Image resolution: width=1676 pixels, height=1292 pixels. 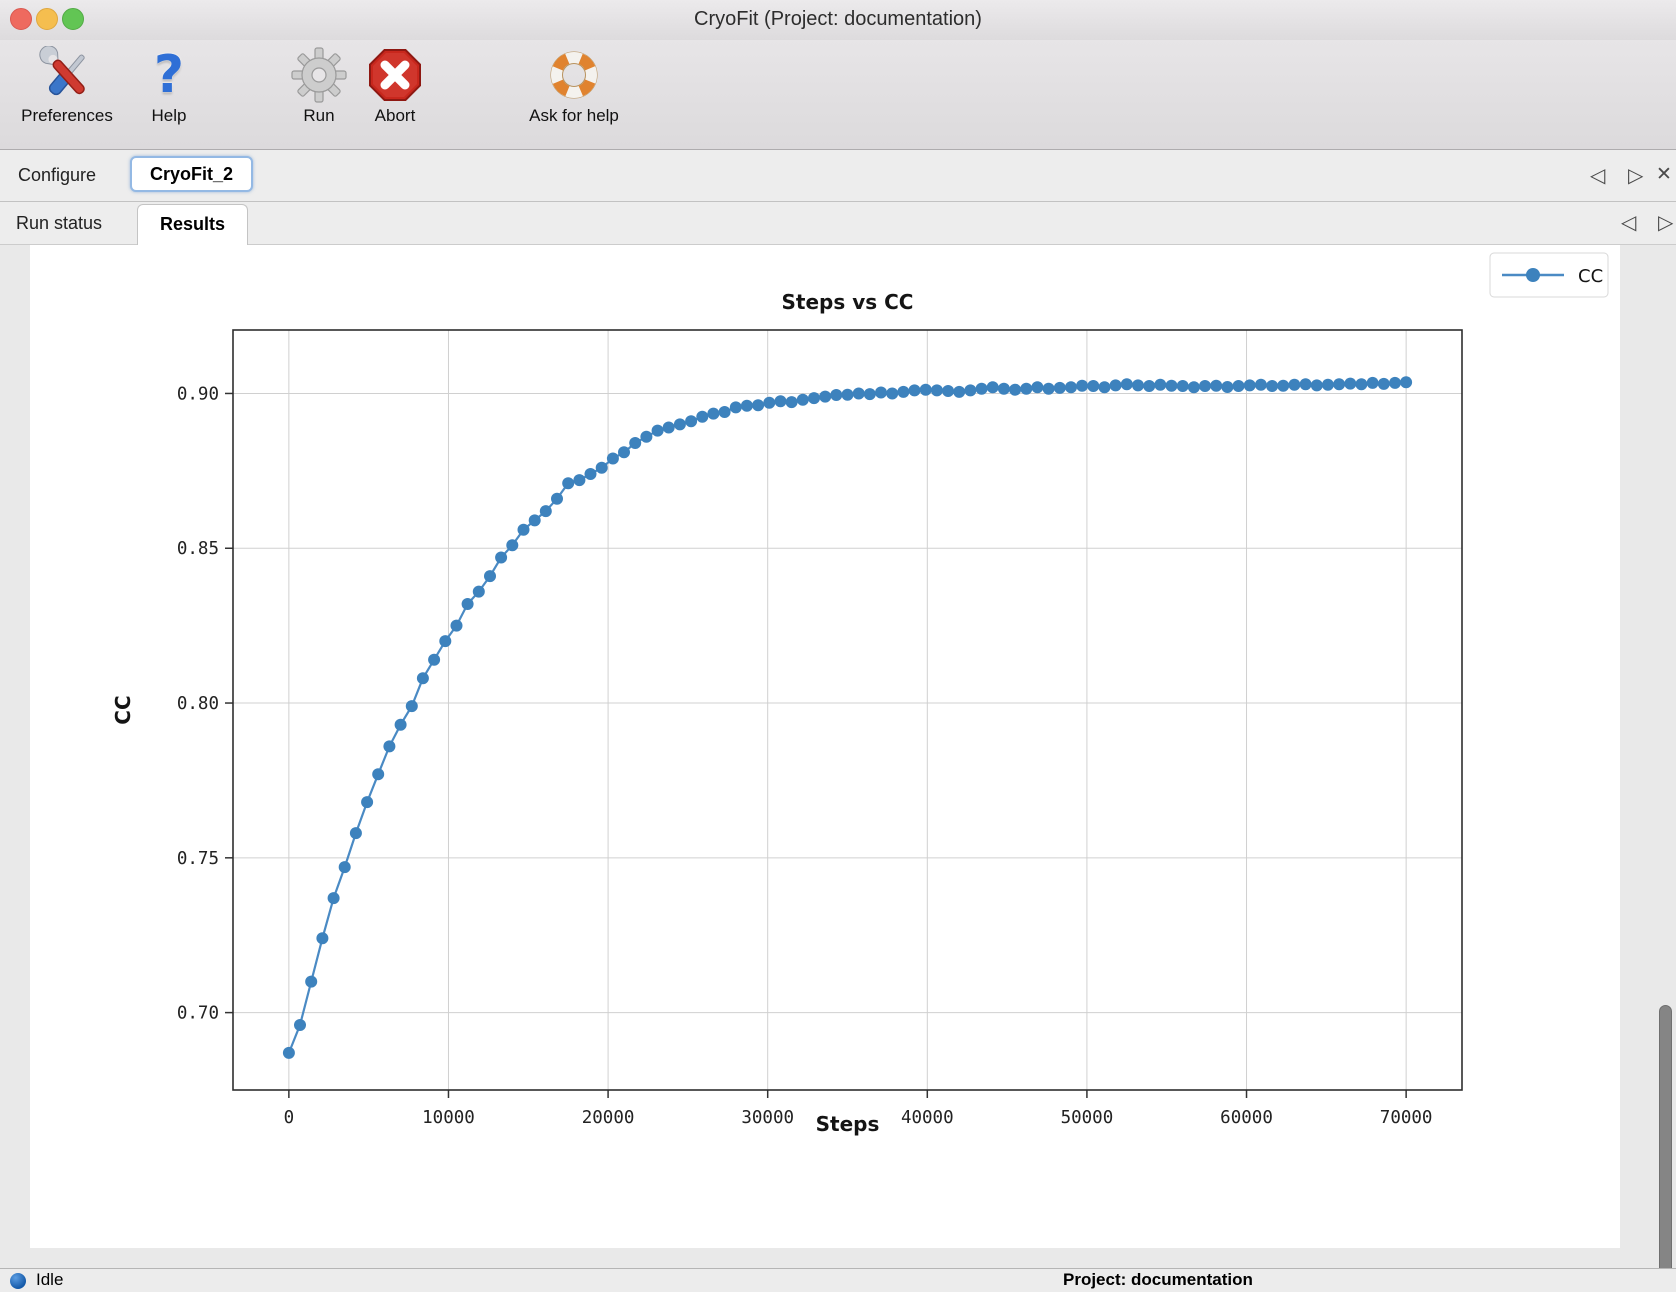 I want to click on preferences-button: Preferences, so click(x=67, y=95).